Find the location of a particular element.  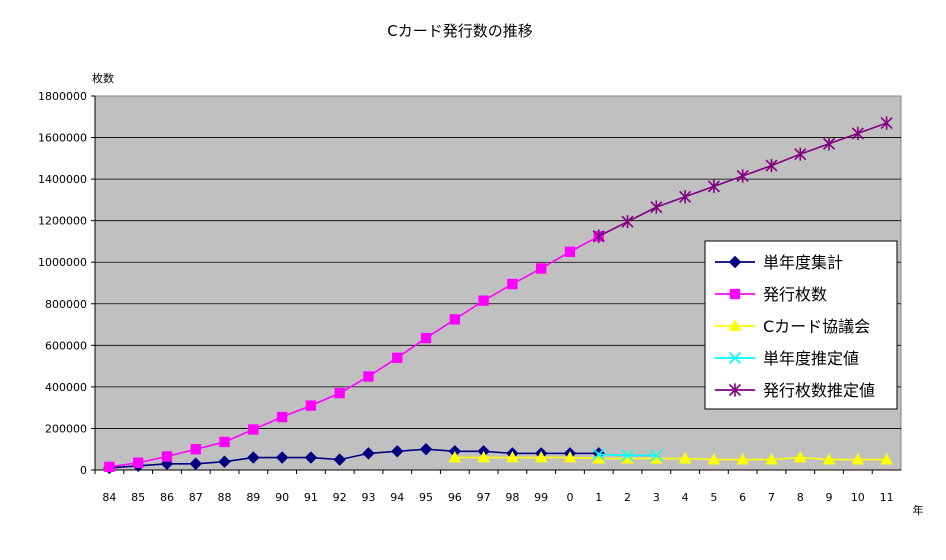

x-tick-label: 3 is located at coordinates (656, 497).